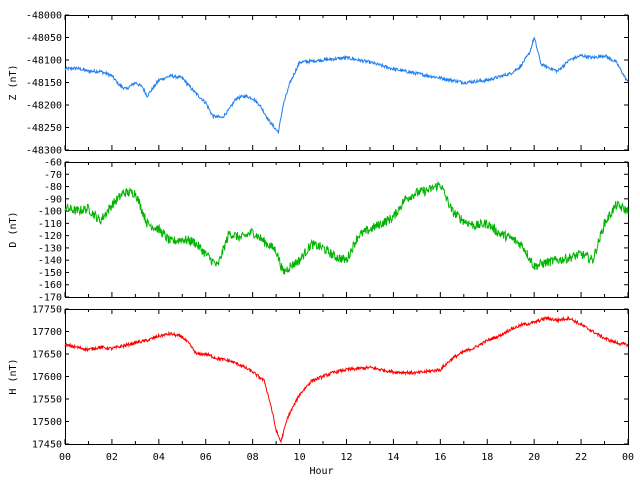 This screenshot has width=640, height=480. What do you see at coordinates (13, 376) in the screenshot?
I see `y-axis-label: H (nT)` at bounding box center [13, 376].